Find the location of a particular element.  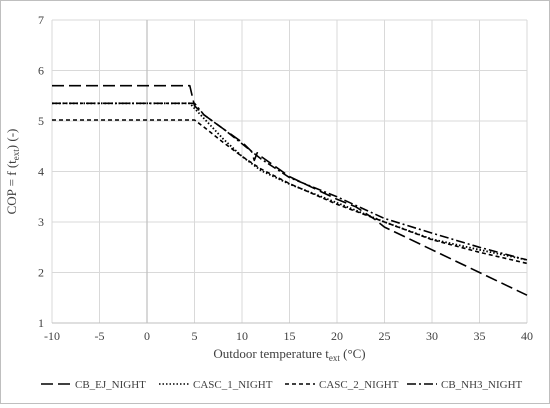

x-tick-label: 5 is located at coordinates (195, 336).